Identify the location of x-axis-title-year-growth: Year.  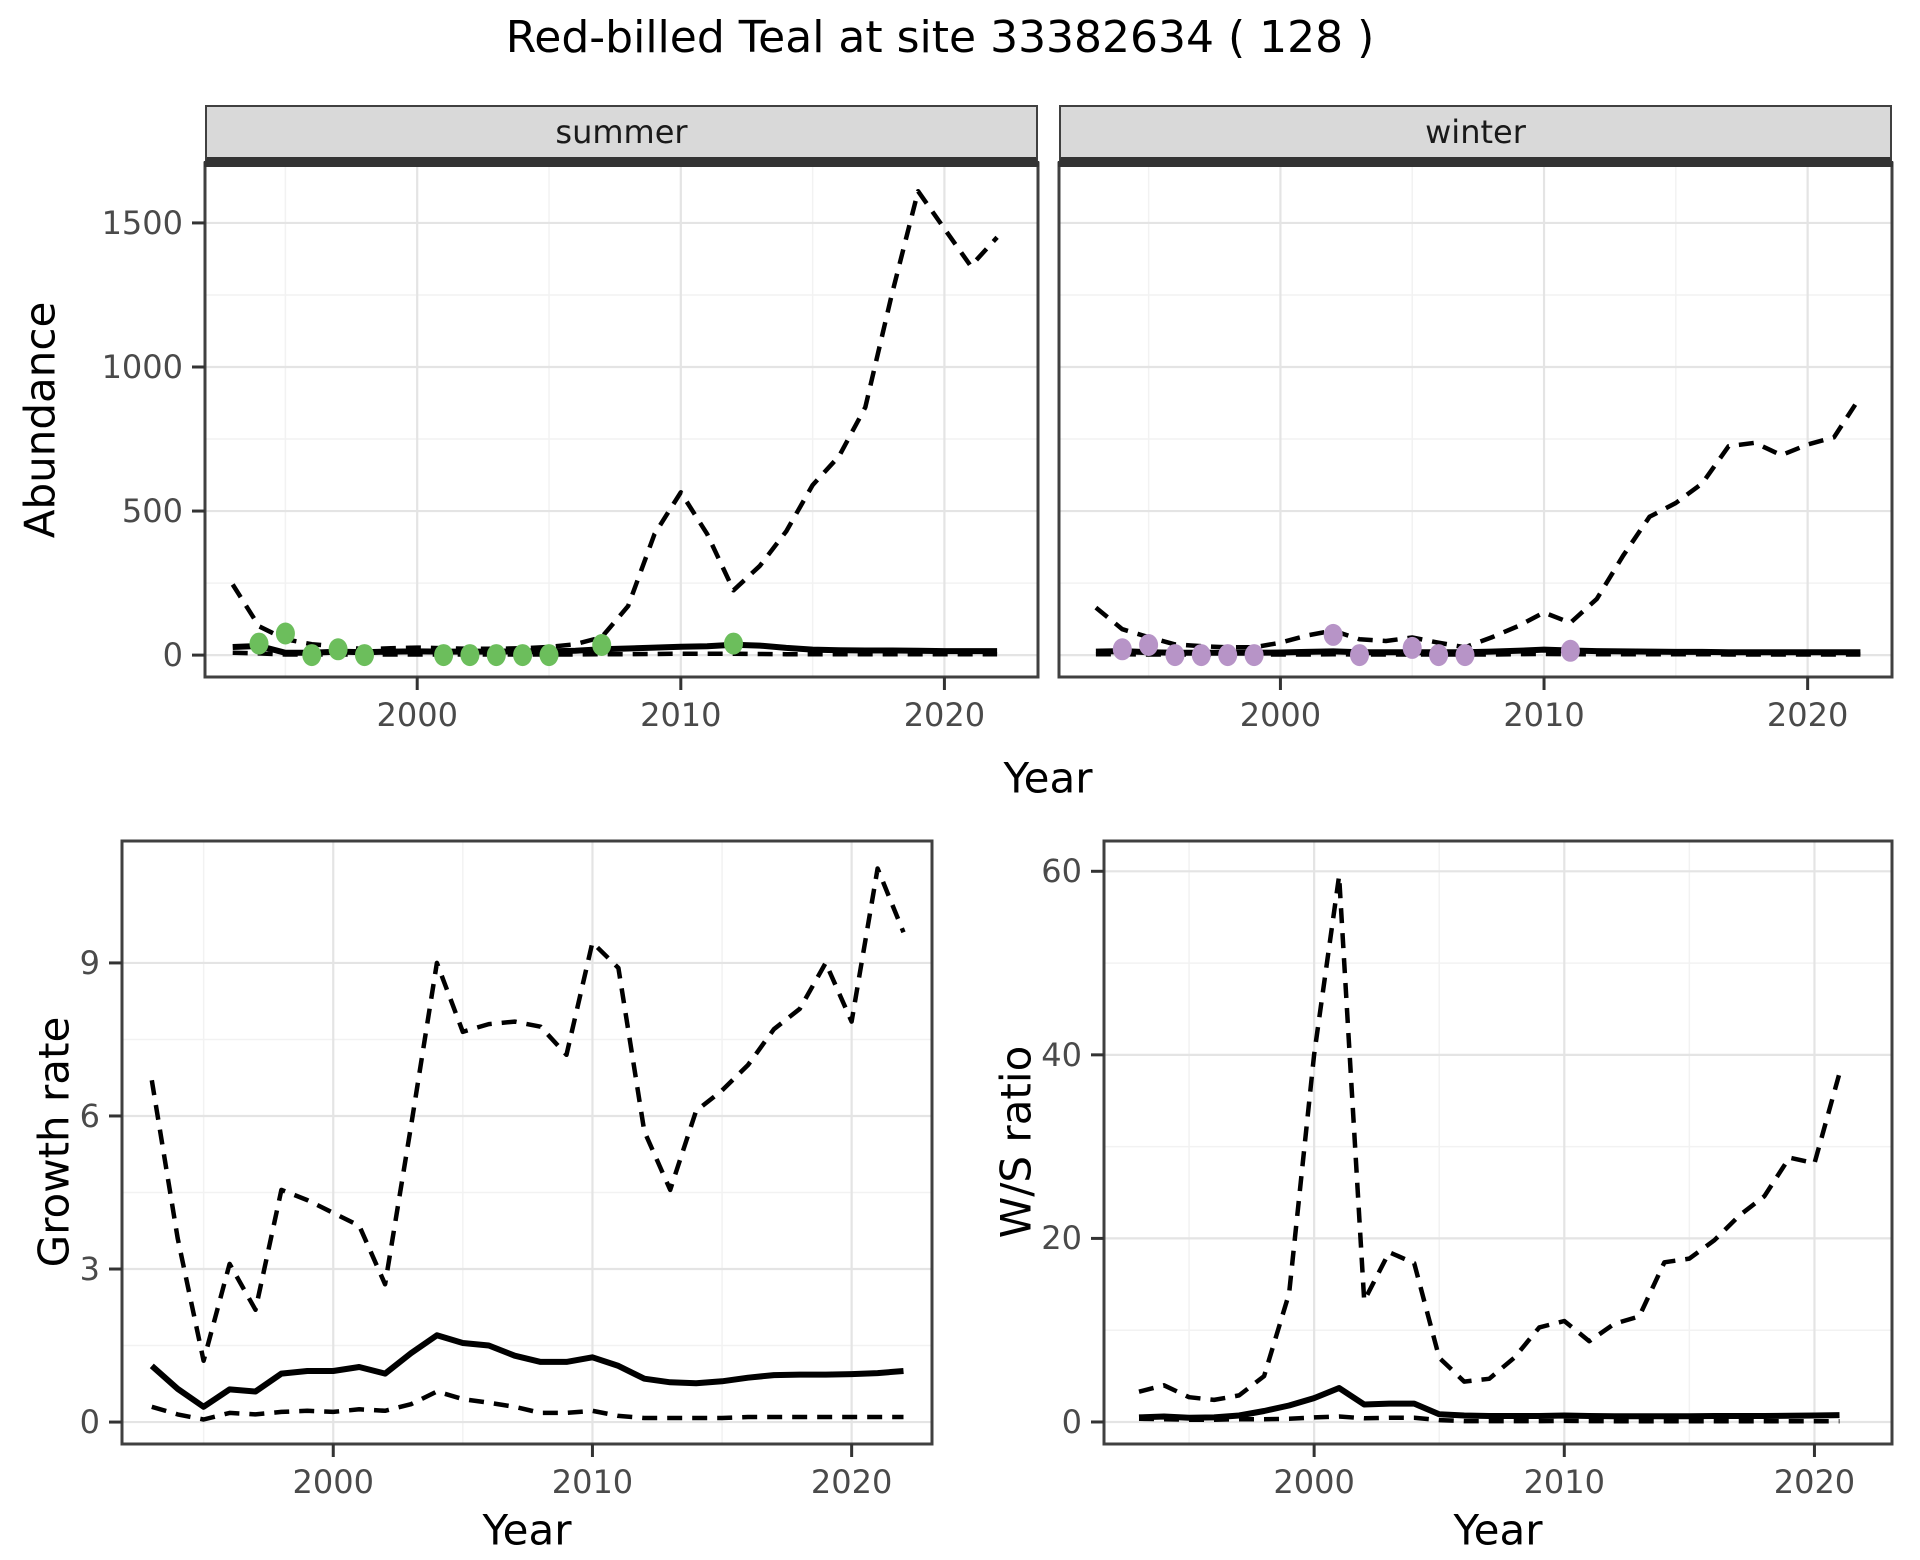
(527, 1530).